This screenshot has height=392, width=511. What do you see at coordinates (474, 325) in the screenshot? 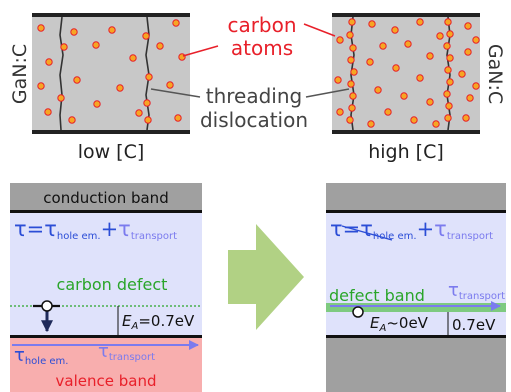
I see `gap-value-label: 0.7eV` at bounding box center [474, 325].